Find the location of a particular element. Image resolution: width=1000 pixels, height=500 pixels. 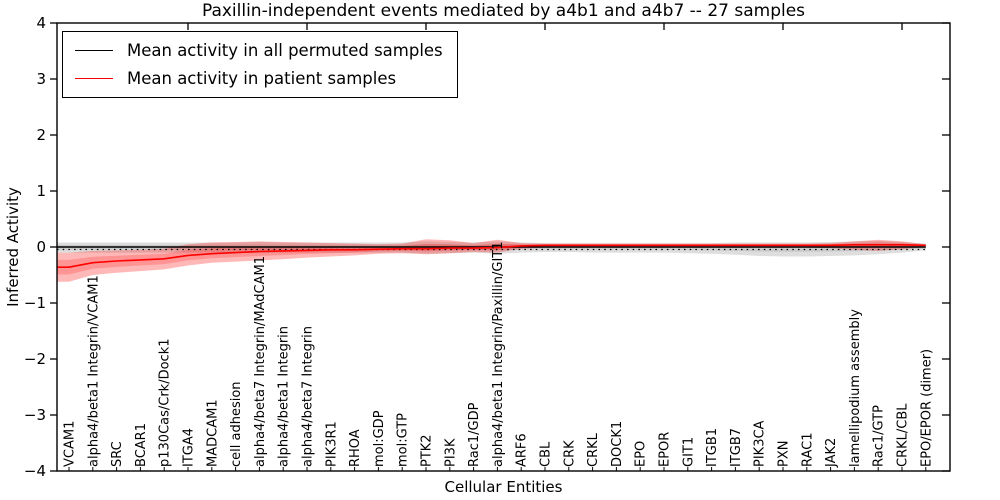

x-tick-label: PIK3CA is located at coordinates (760, 443).